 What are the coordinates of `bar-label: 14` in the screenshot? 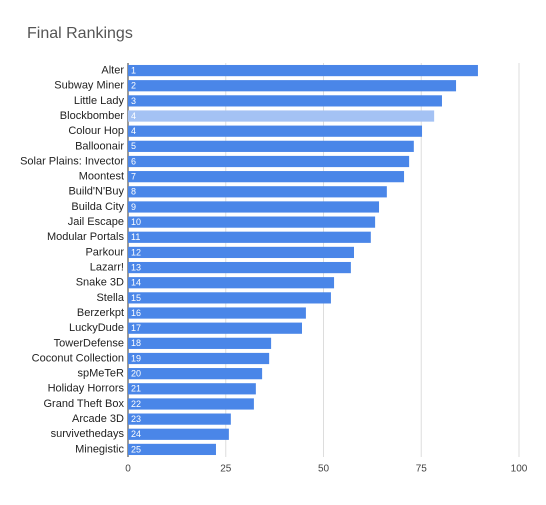 It's located at (136, 283).